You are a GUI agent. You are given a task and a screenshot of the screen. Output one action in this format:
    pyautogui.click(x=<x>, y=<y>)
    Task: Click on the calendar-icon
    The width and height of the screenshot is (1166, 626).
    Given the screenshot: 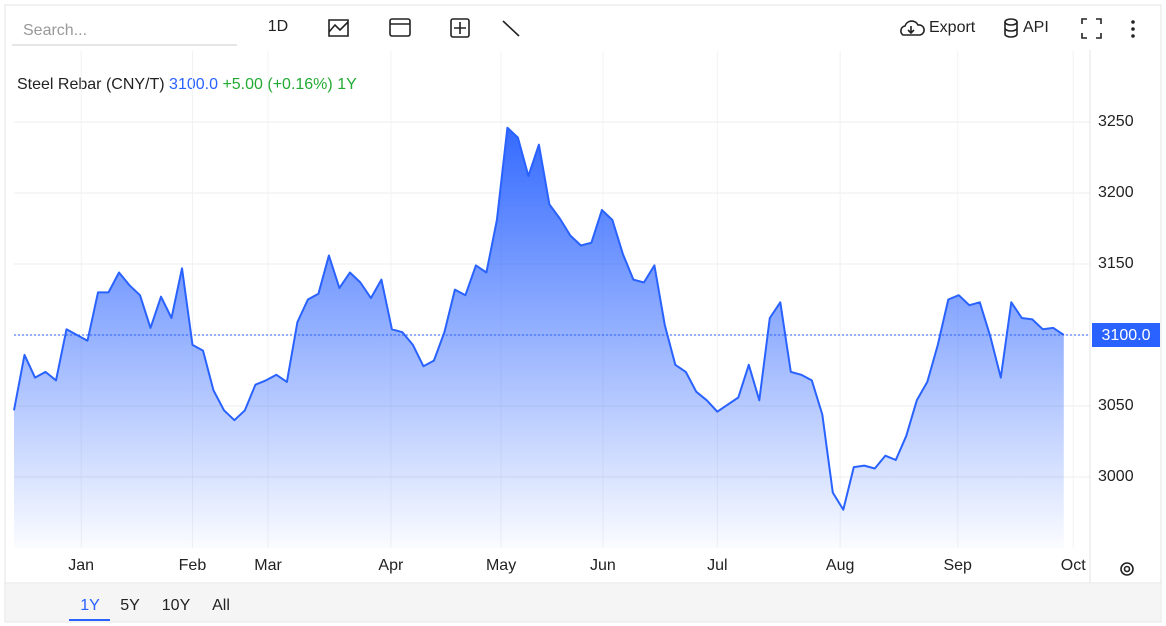 What is the action you would take?
    pyautogui.click(x=400, y=27)
    